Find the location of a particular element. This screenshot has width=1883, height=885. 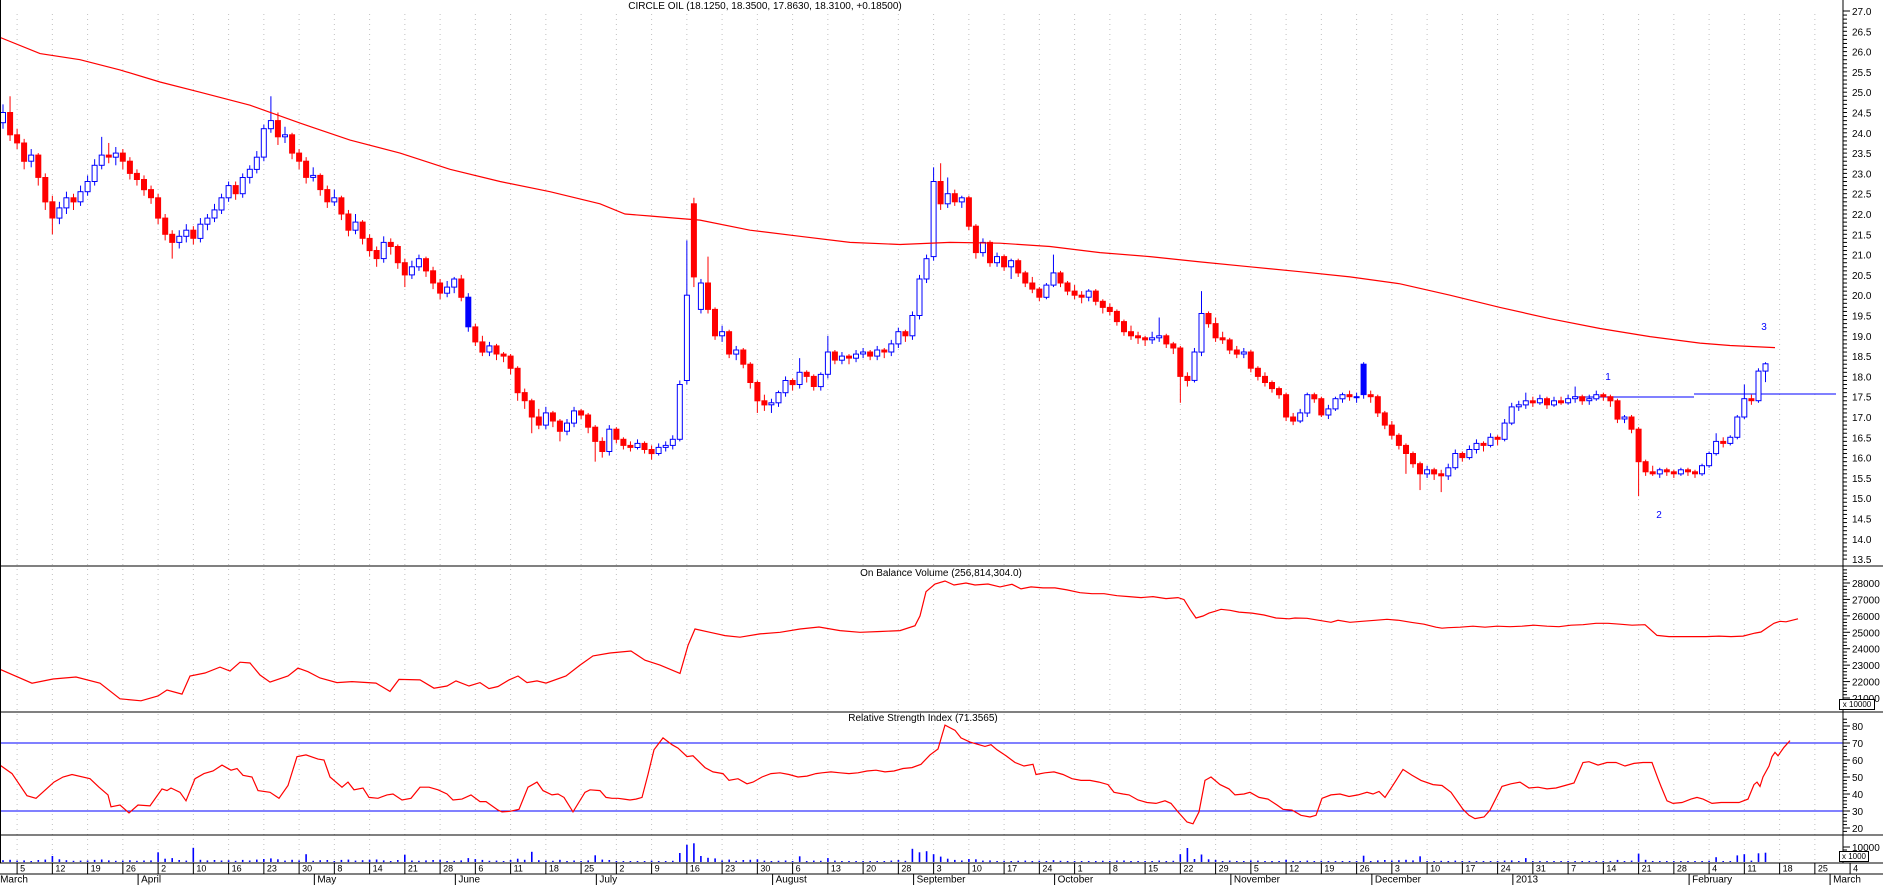

obv-axis-label: 27000 is located at coordinates (1866, 600).